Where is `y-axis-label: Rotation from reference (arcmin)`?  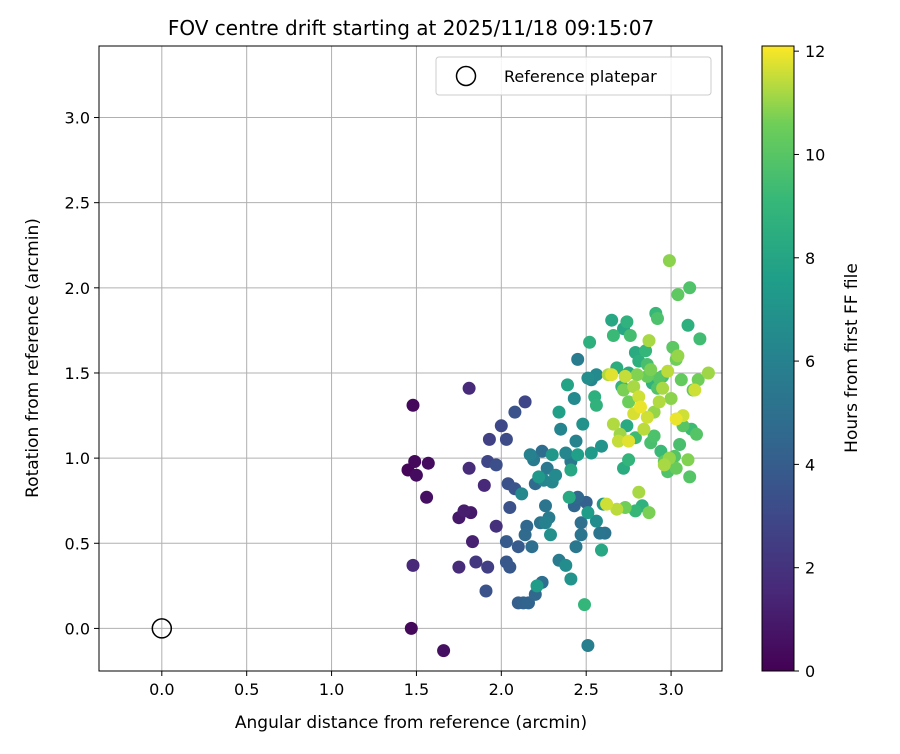 y-axis-label: Rotation from reference (arcmin) is located at coordinates (33, 358).